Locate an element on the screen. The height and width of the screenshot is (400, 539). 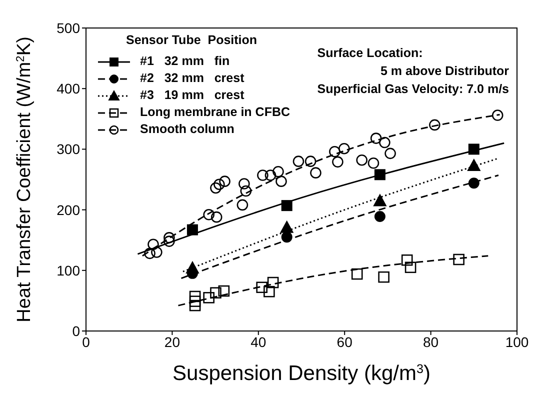
annotation: Superficial Gas Velocity: 7.0 m/s is located at coordinates (413, 89).